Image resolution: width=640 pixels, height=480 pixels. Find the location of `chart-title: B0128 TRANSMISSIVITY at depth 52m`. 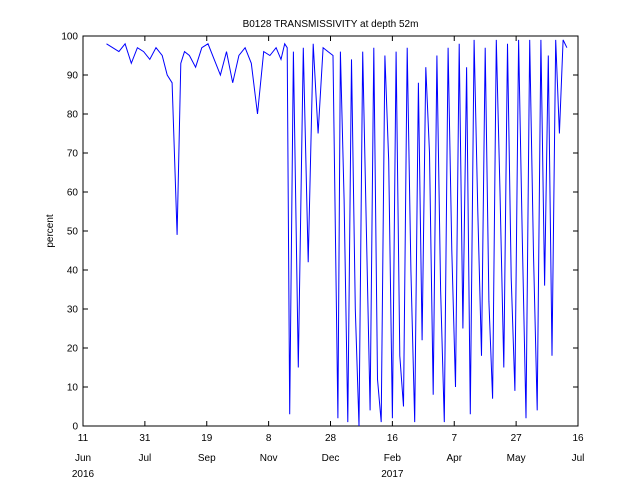

chart-title: B0128 TRANSMISSIVITY at depth 52m is located at coordinates (331, 24).